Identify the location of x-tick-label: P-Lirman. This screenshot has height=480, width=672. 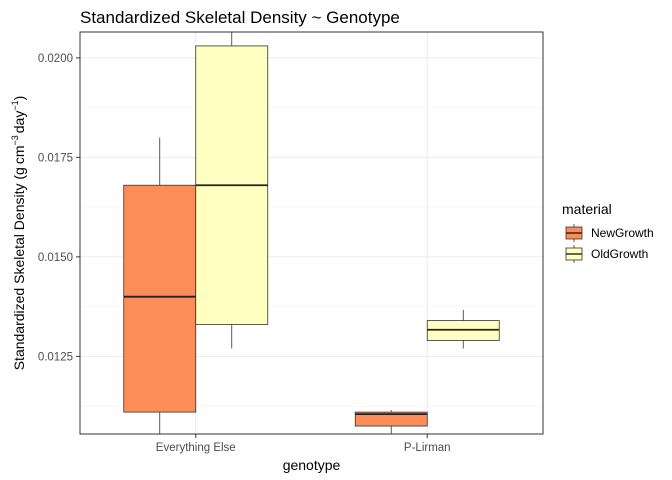
(427, 448).